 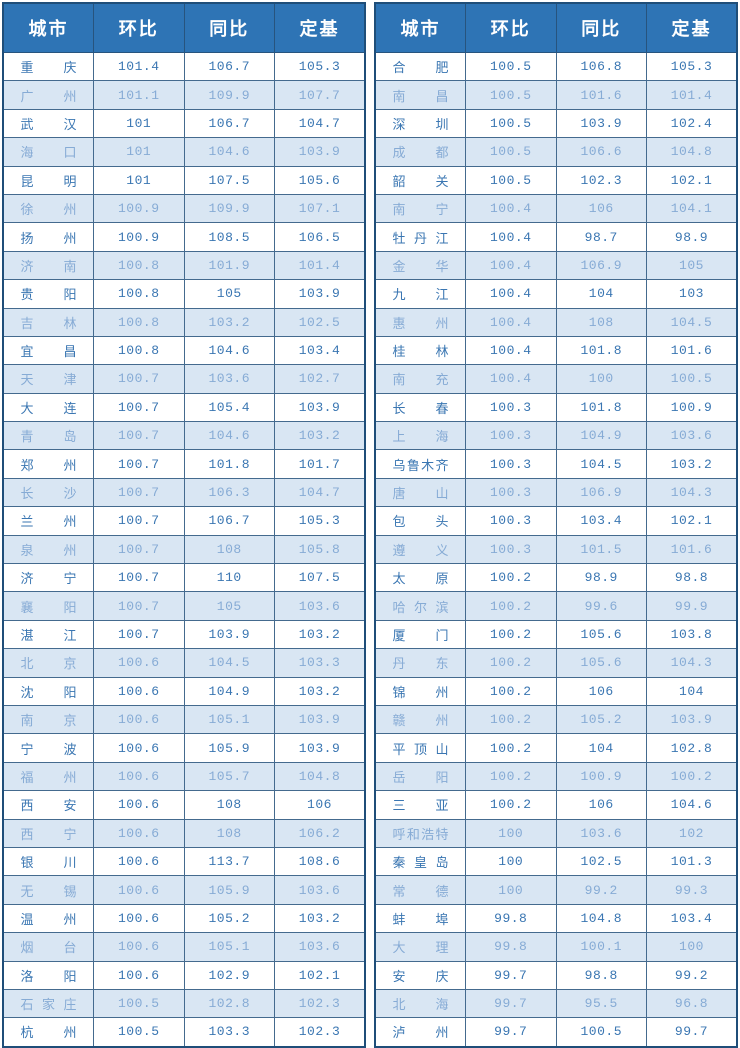 What do you see at coordinates (511, 861) in the screenshot?
I see `value-cell: 100` at bounding box center [511, 861].